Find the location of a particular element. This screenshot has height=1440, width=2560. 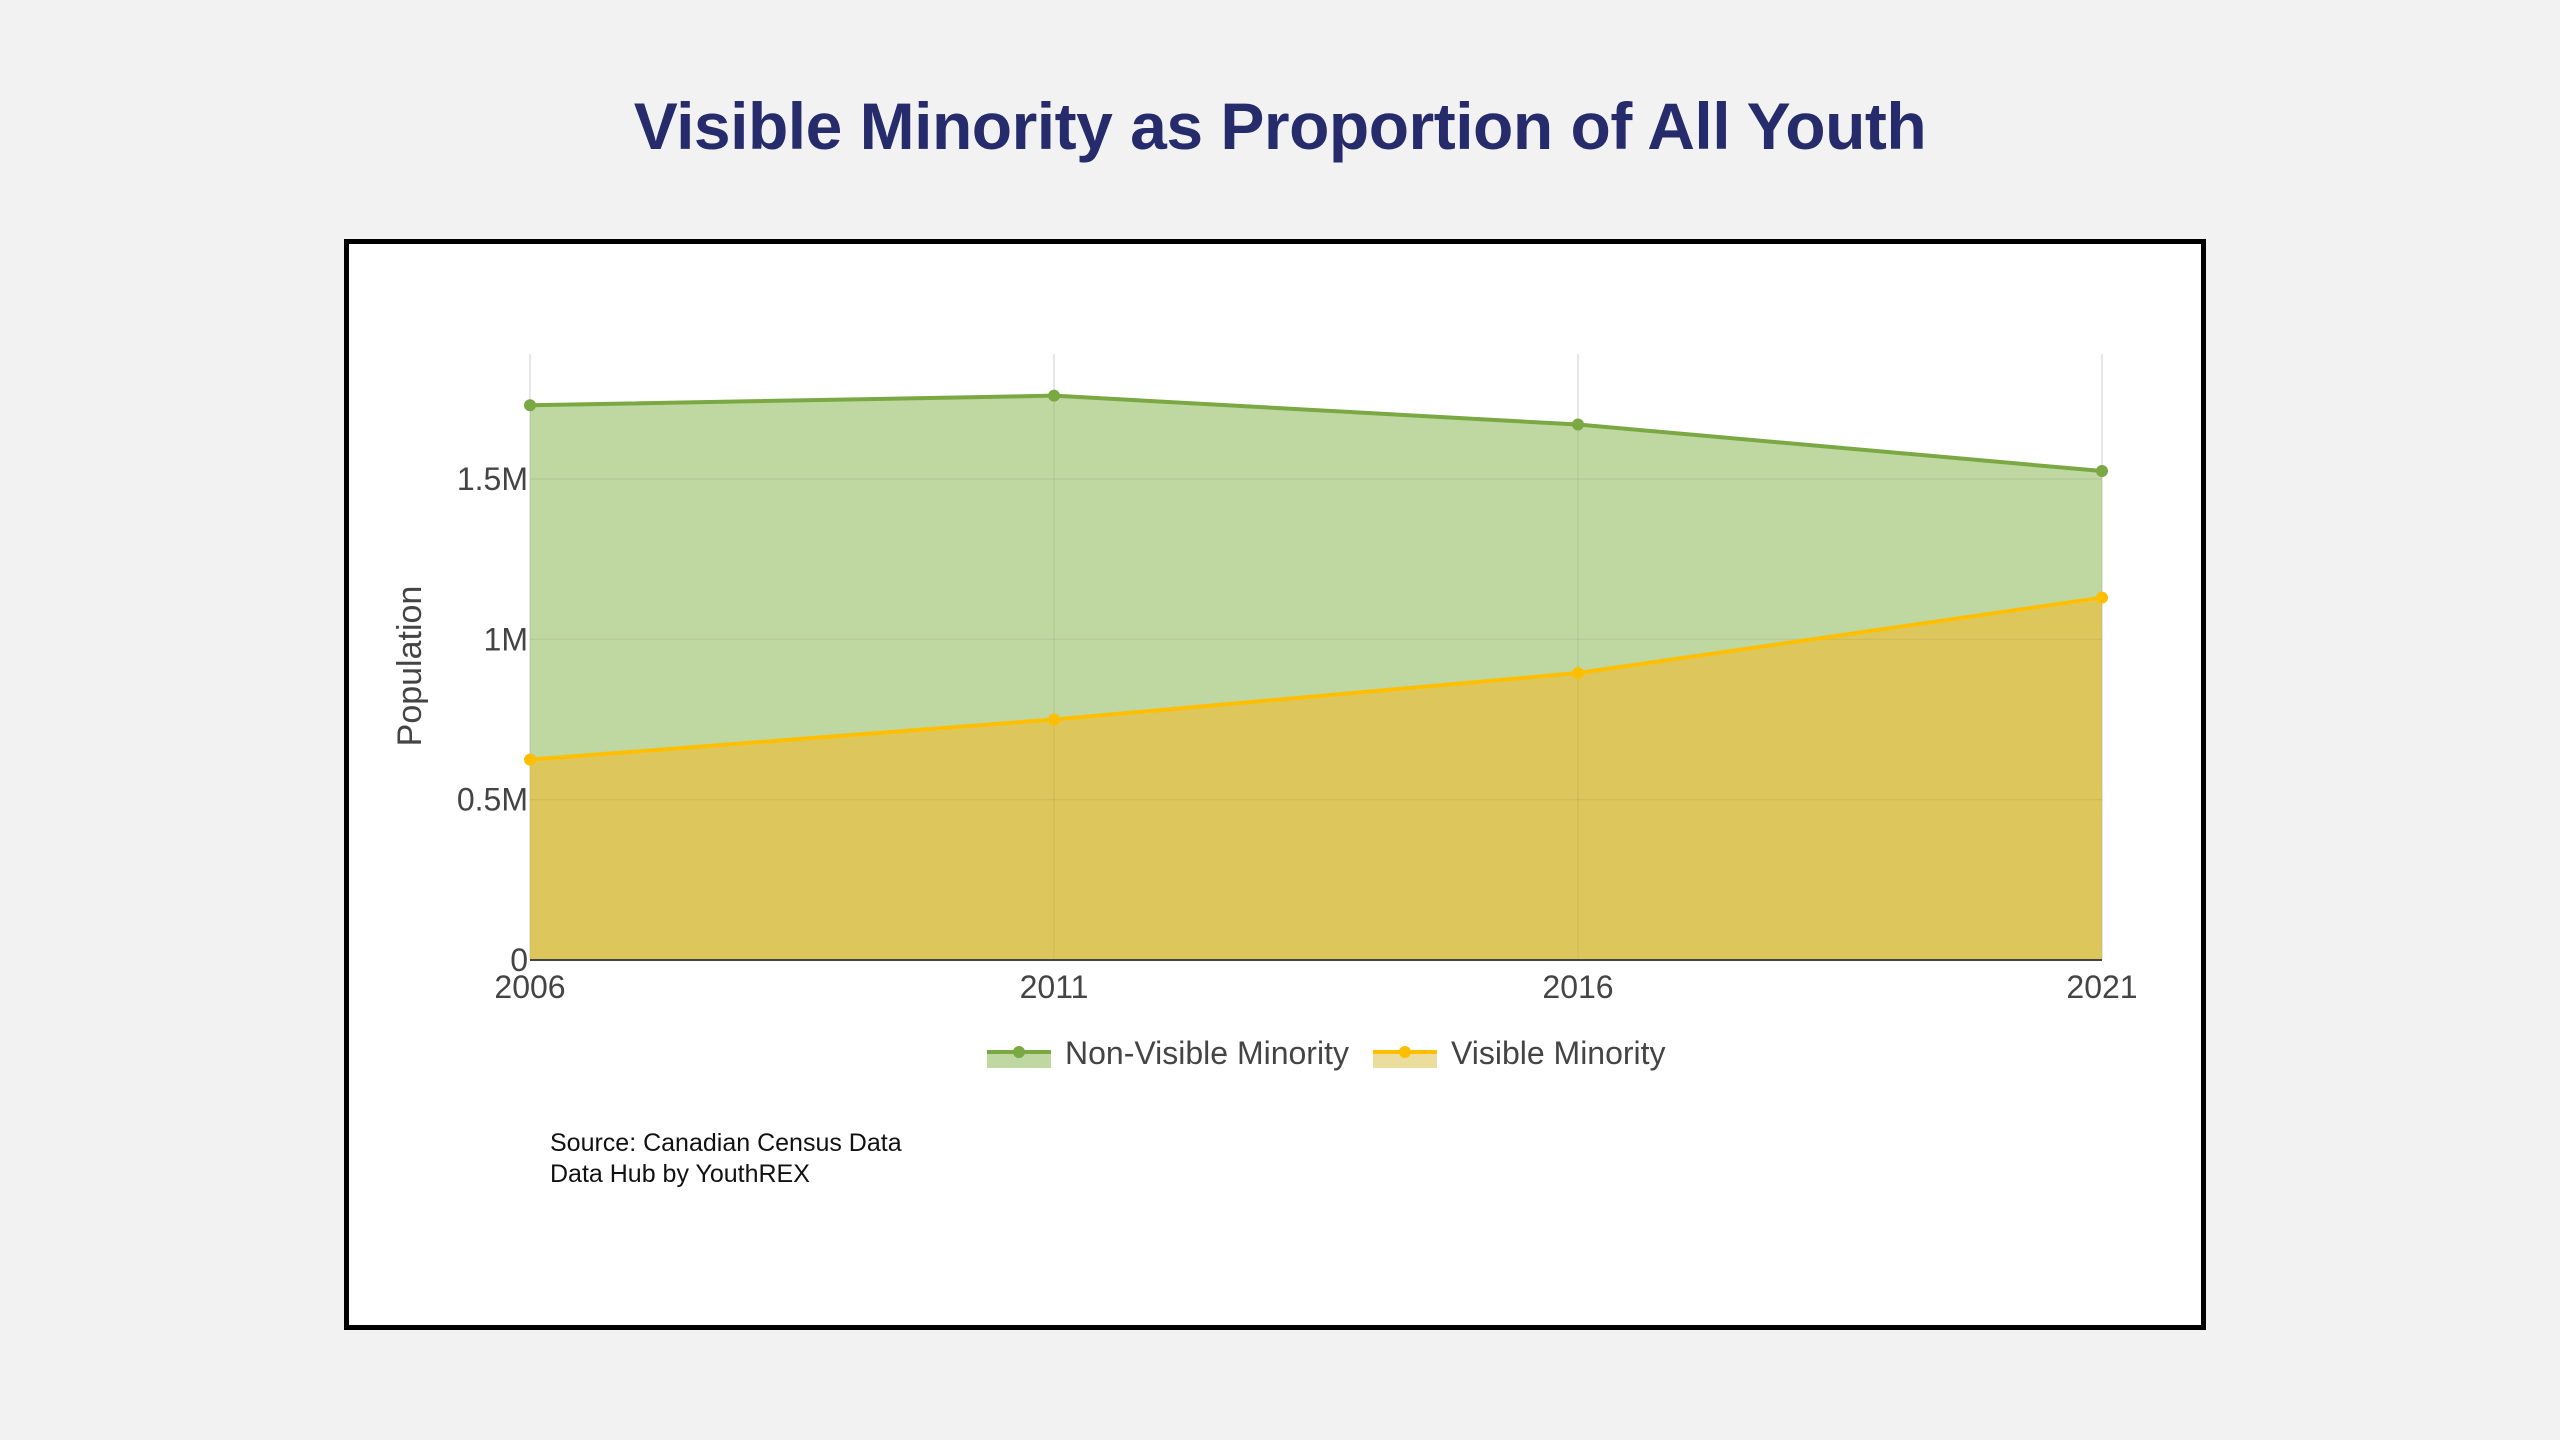

x-tick-label: 2021 is located at coordinates (2101, 987).